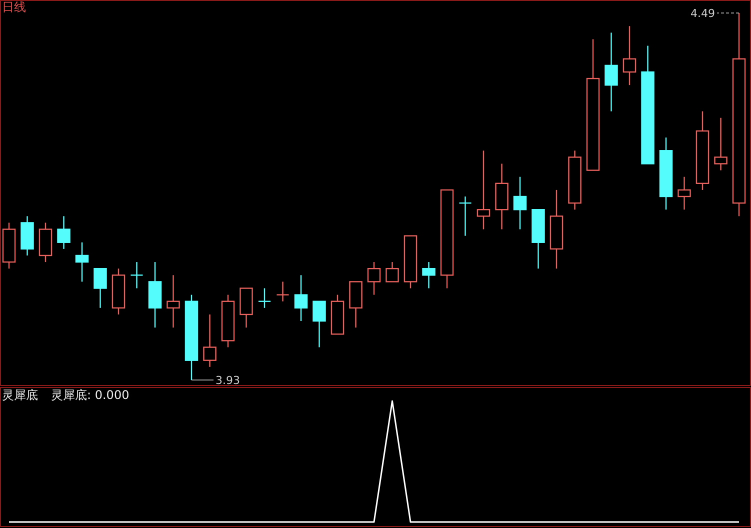  Describe the element at coordinates (228, 380) in the screenshot. I see `annotation: 3.93` at that location.